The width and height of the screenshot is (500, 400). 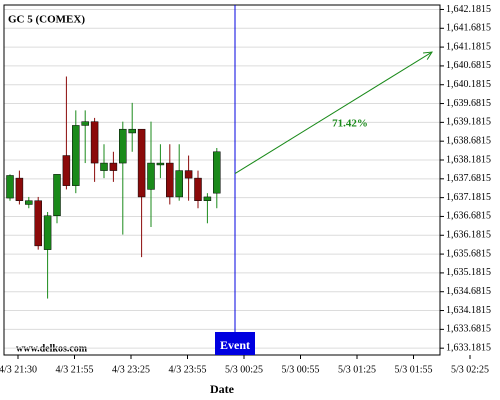 What do you see at coordinates (468, 197) in the screenshot?
I see `y-tick-label: 1,637.1815` at bounding box center [468, 197].